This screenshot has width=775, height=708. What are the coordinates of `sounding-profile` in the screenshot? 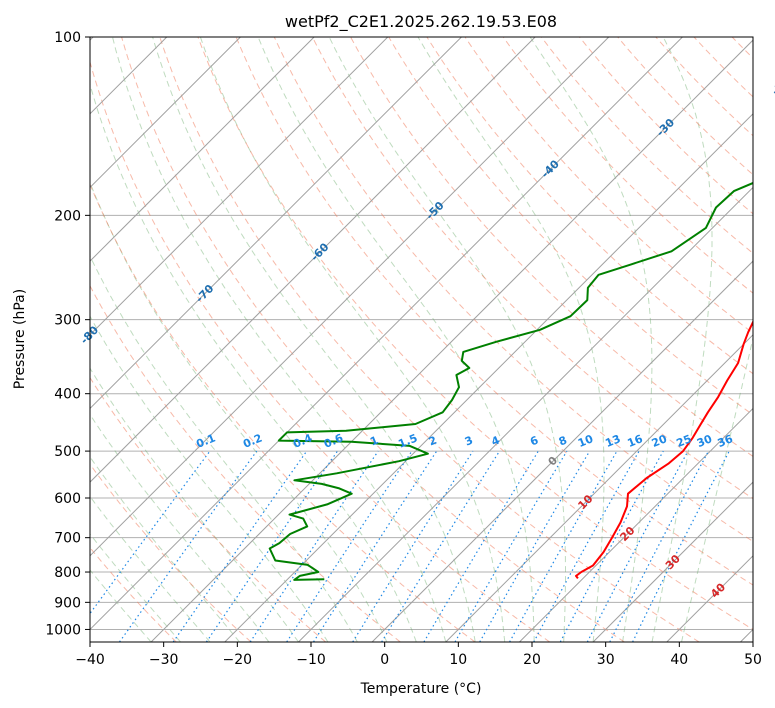 It's located at (664, 449).